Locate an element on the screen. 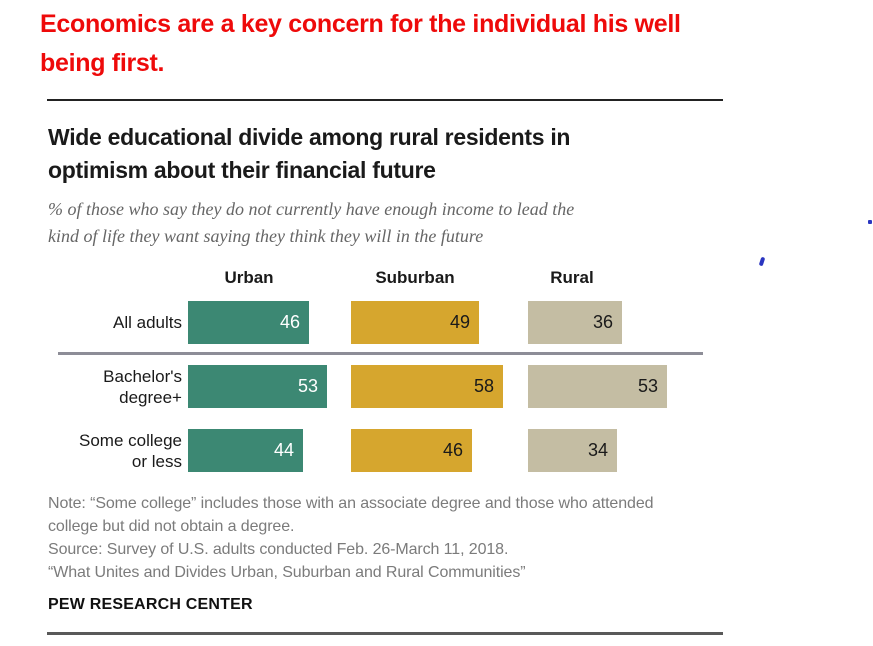 The image size is (873, 646). row-label-line: Bachelor's is located at coordinates (142, 376).